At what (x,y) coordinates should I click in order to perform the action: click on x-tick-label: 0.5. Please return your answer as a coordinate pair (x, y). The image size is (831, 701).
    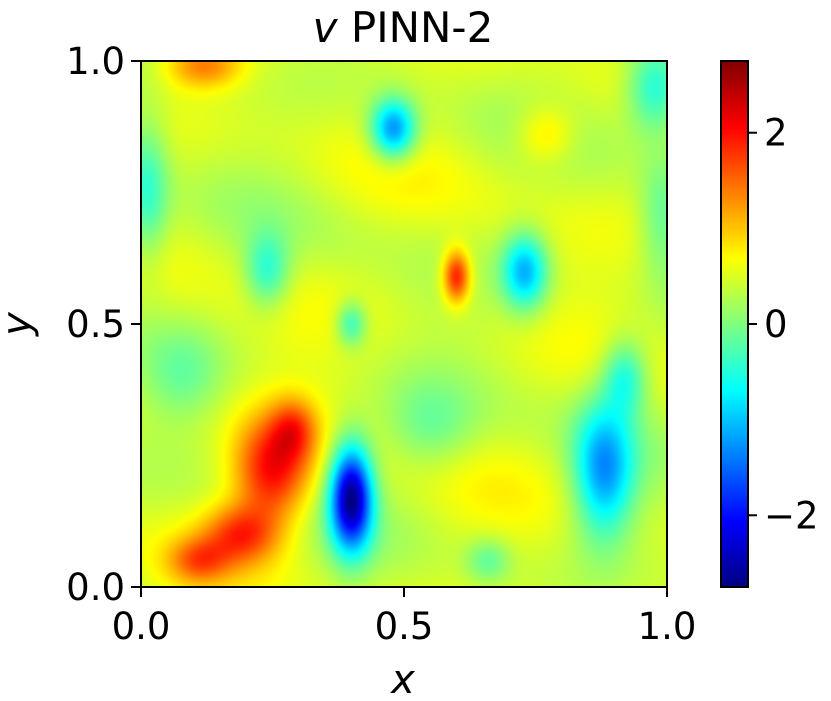
    Looking at the image, I should click on (404, 626).